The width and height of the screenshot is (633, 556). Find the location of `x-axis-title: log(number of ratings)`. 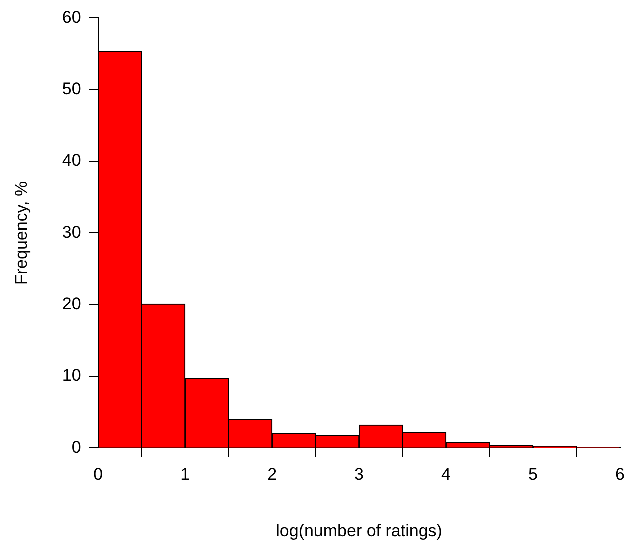

x-axis-title: log(number of ratings) is located at coordinates (359, 530).